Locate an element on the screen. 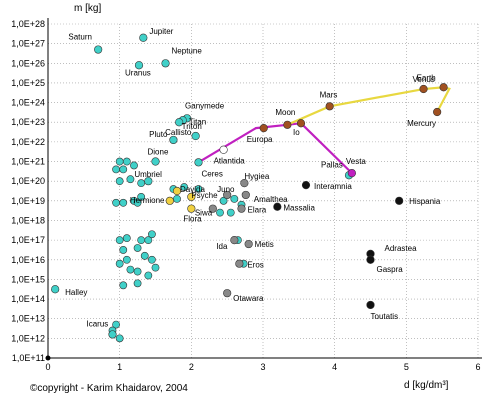  x-tick-label: 5 is located at coordinates (406, 367).